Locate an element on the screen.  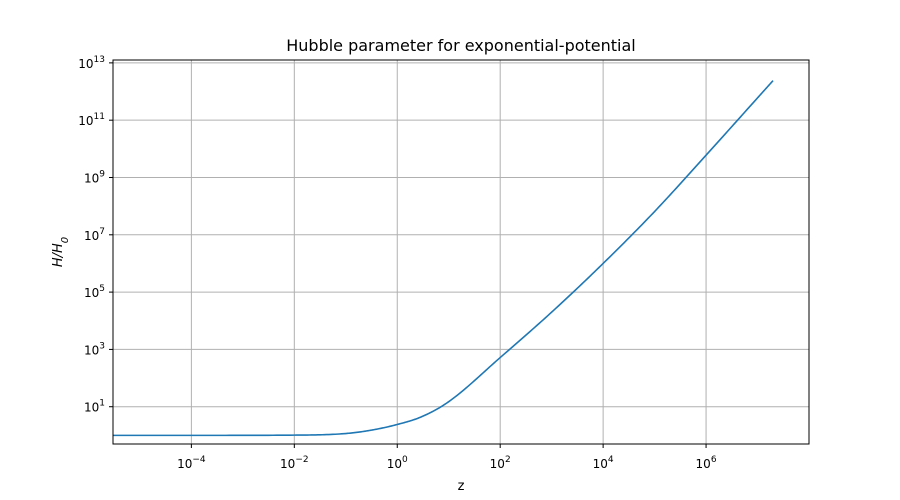
x-tick-label-exponent: −2 is located at coordinates (301, 460).